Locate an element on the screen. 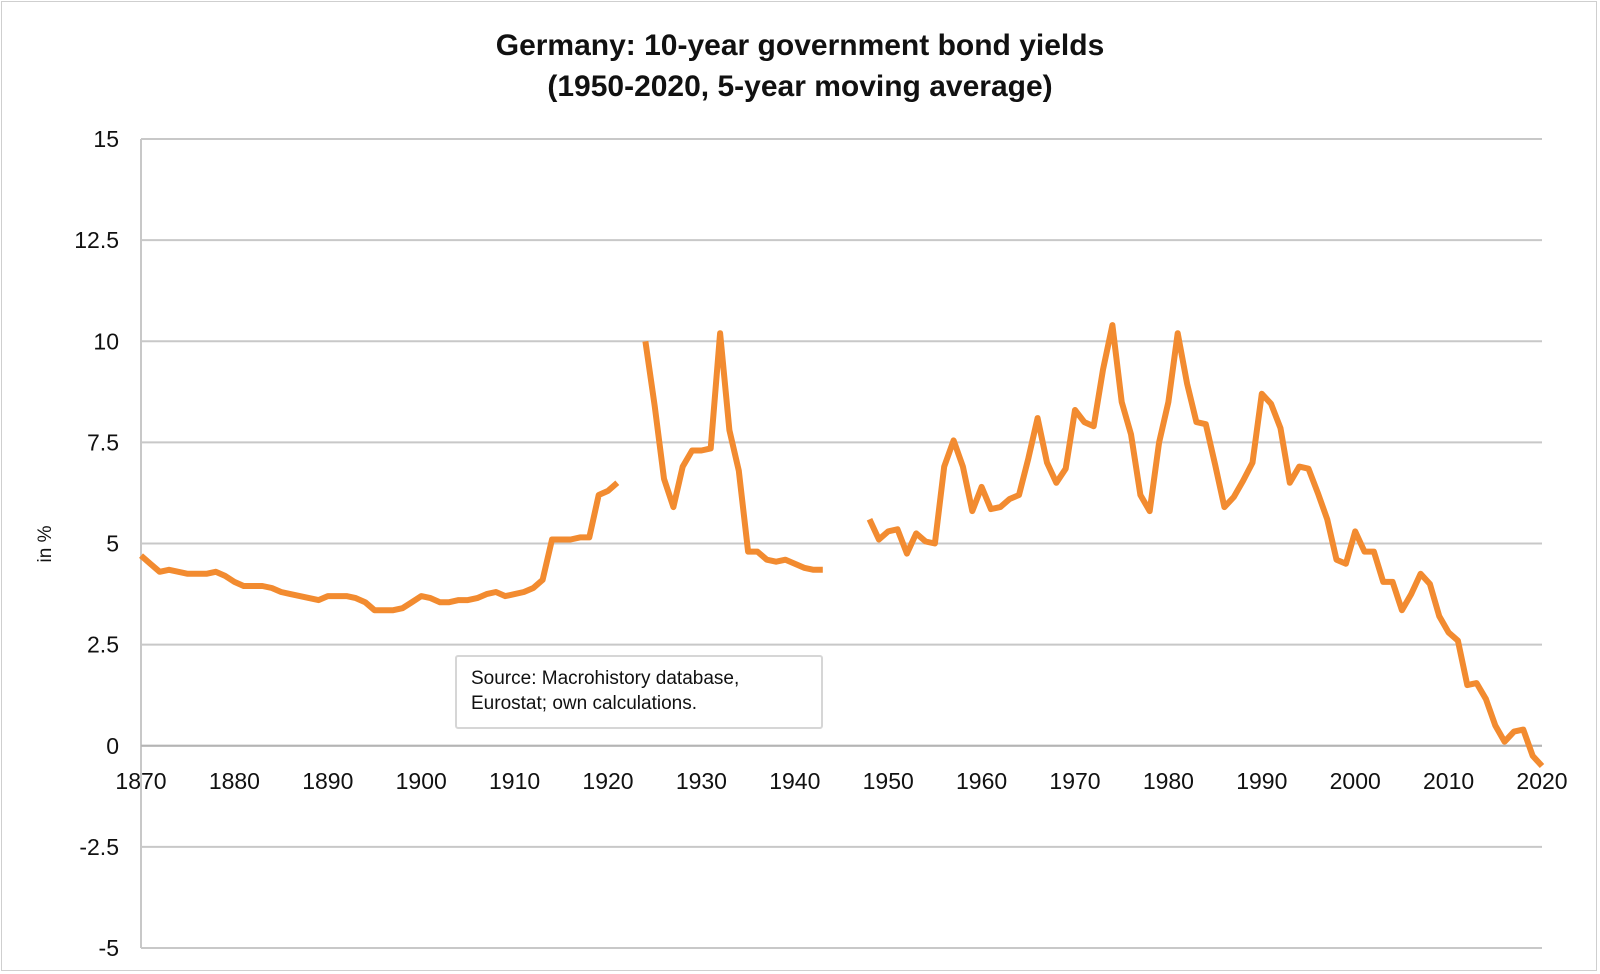 The width and height of the screenshot is (1600, 974). y-tick-label: 7.5 is located at coordinates (103, 442).